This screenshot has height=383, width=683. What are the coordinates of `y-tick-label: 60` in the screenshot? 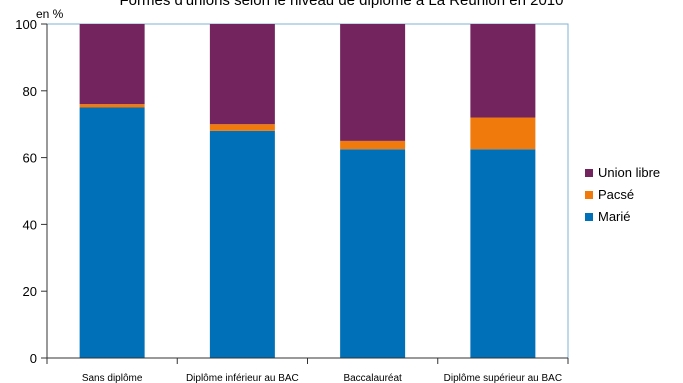 It's located at (30, 158).